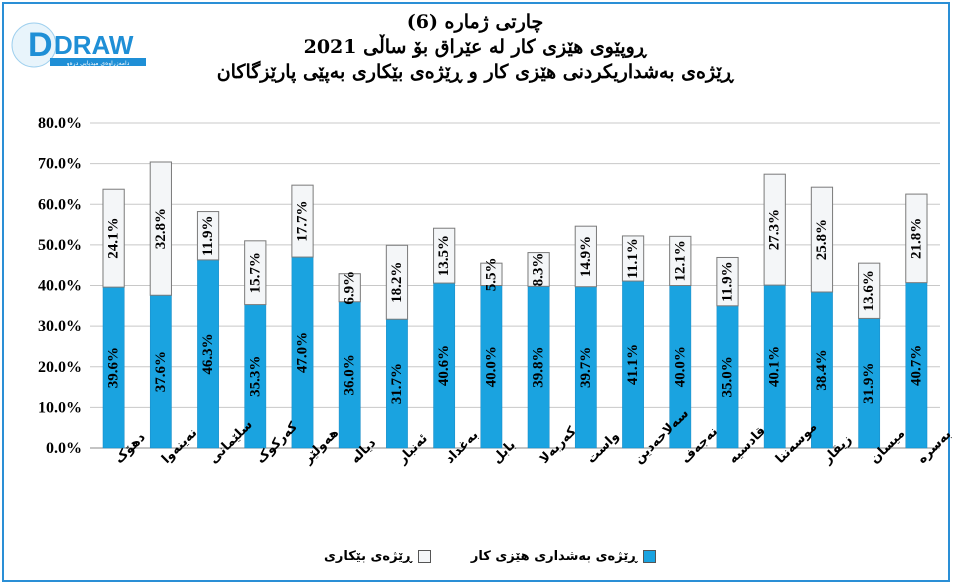 The height and width of the screenshot is (587, 955). Describe the element at coordinates (916, 365) in the screenshot. I see `data-label-participation: 40.7%` at that location.